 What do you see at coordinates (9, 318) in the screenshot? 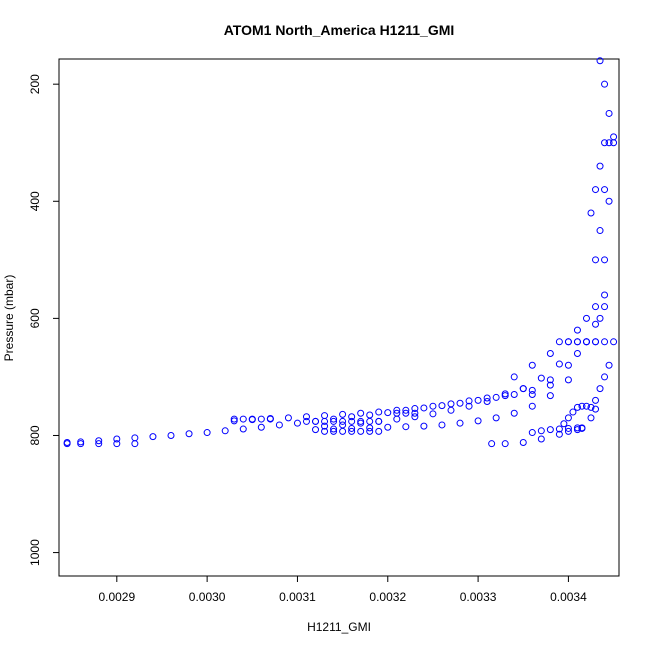
I see `y-axis-label: Pressure (mbar)` at bounding box center [9, 318].